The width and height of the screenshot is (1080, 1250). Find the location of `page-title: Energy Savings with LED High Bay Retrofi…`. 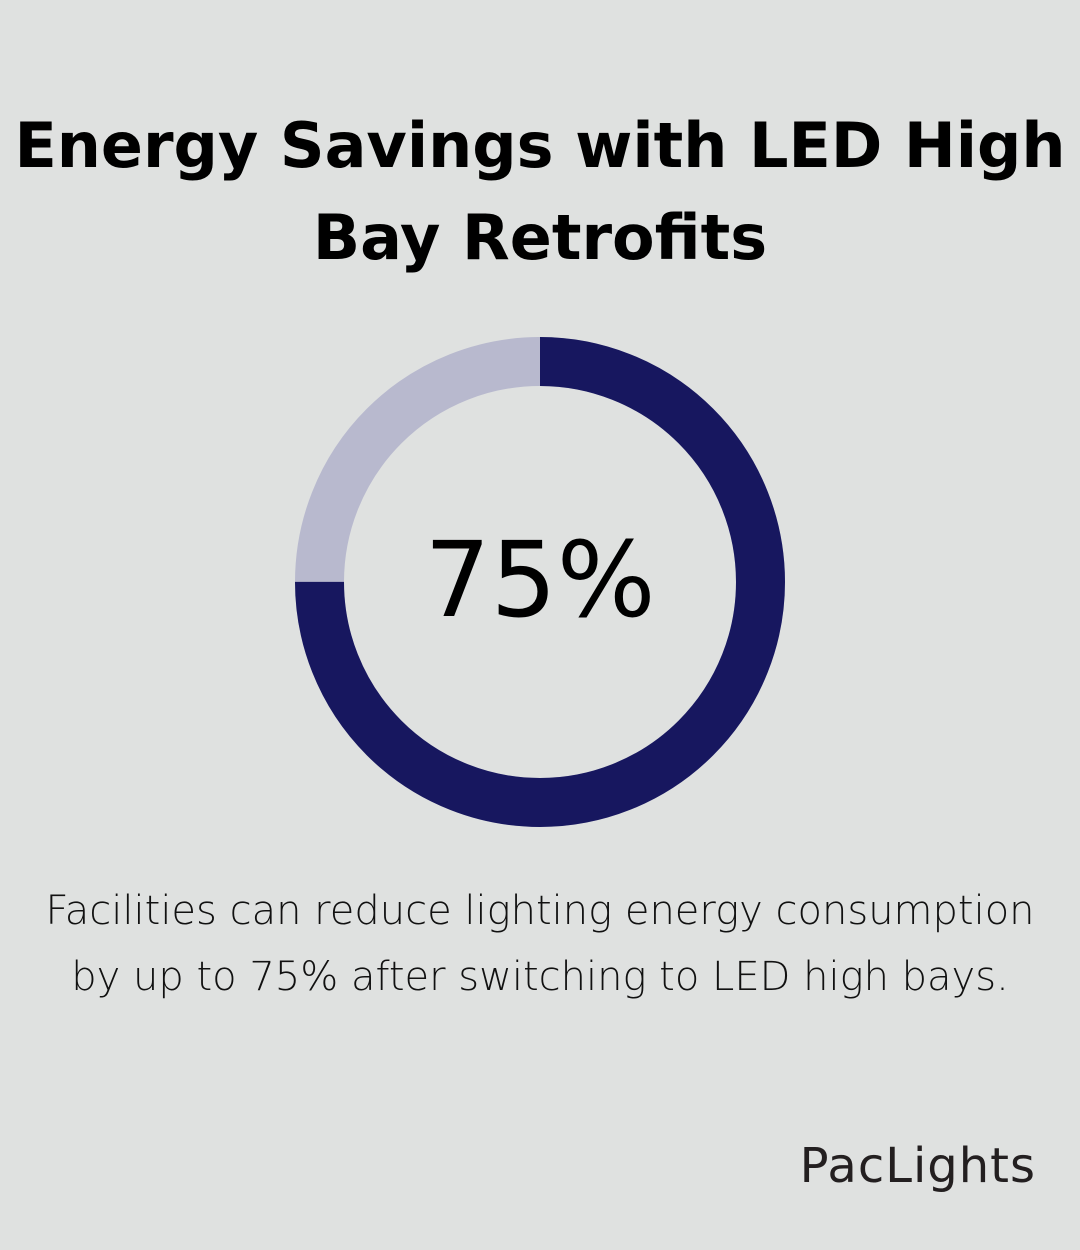

page-title: Energy Savings with LED High Bay Retrofi… is located at coordinates (540, 191).